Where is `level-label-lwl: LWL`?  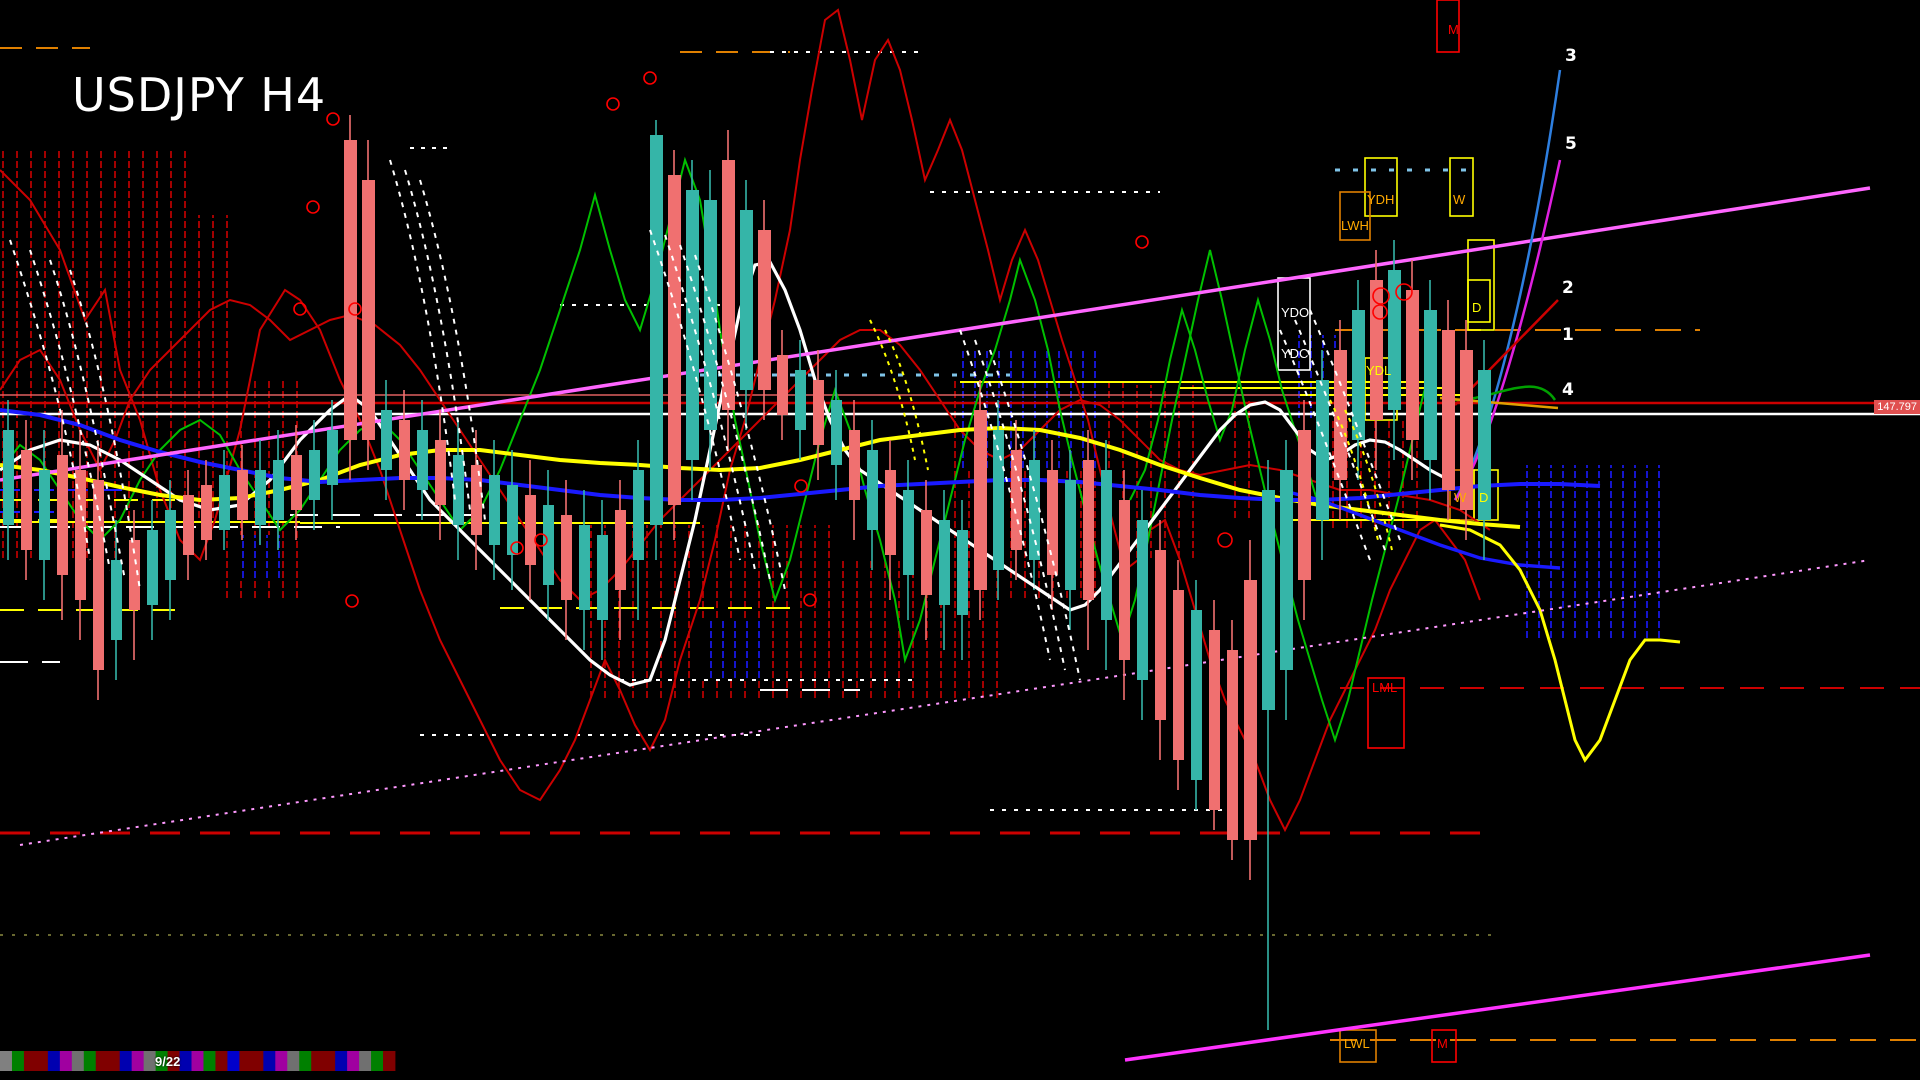 level-label-lwl: LWL is located at coordinates (1357, 1043).